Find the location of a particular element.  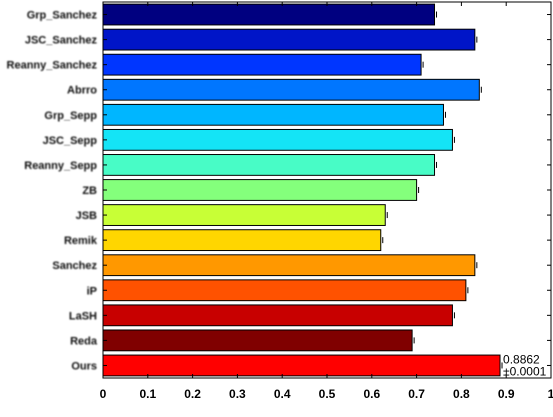

bar-annotation: ±0.0001 is located at coordinates (525, 371).